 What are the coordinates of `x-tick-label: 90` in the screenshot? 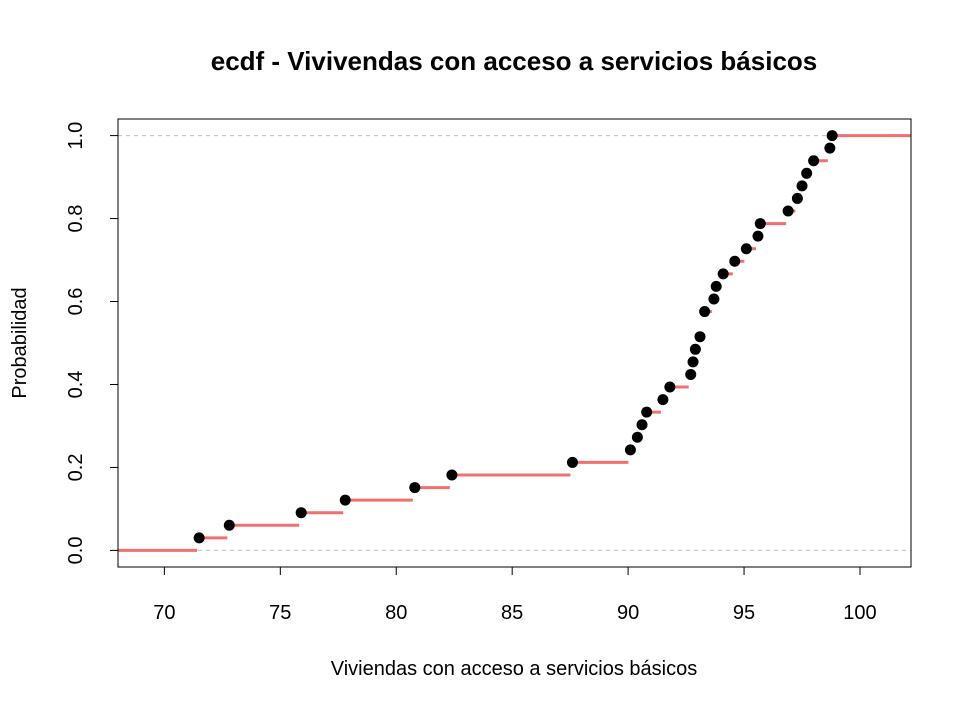 It's located at (628, 613).